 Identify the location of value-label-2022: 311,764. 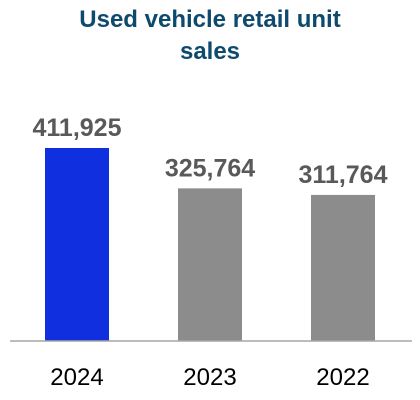
(343, 175).